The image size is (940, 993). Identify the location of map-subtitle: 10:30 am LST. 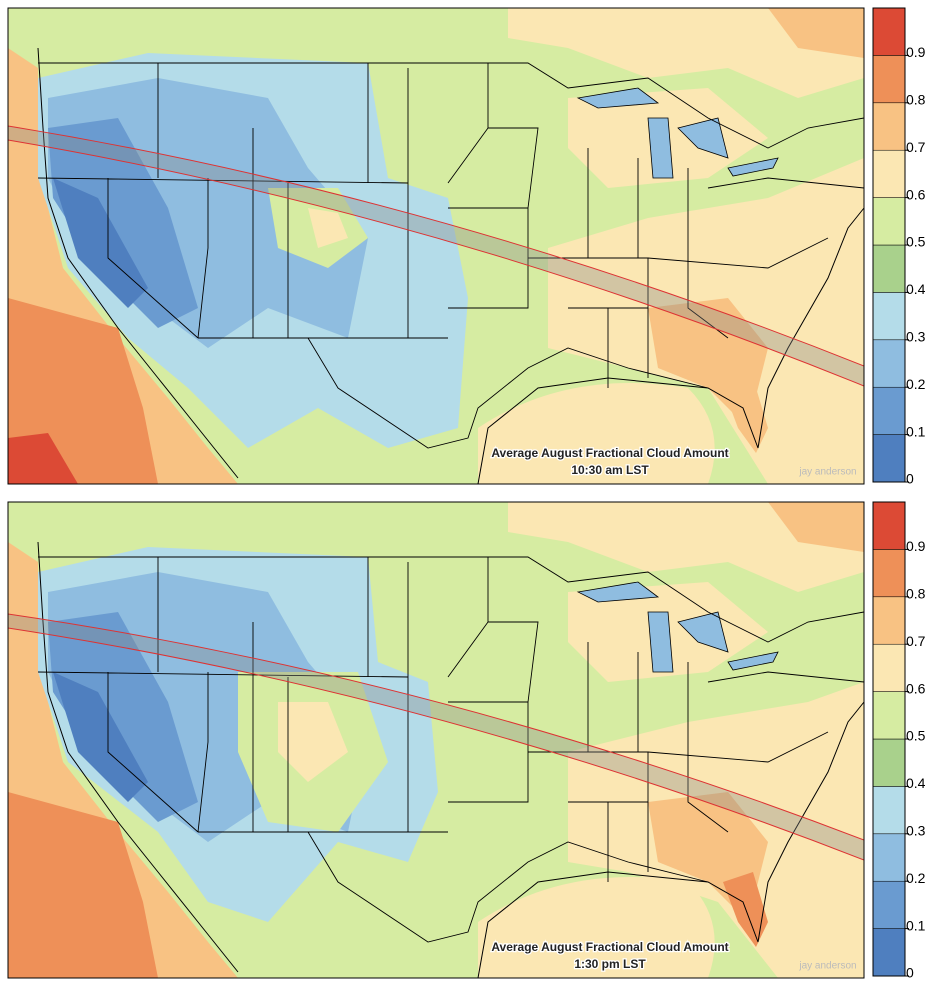
(610, 470).